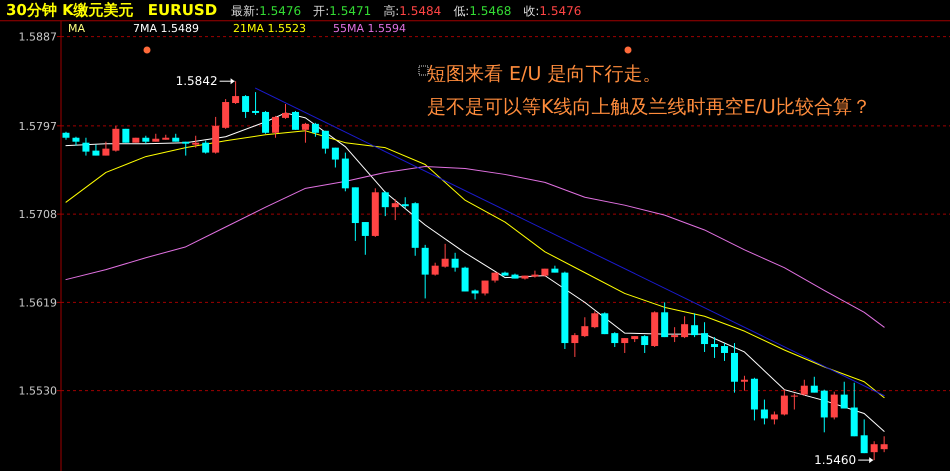 This screenshot has width=950, height=471. I want to click on text: 7MA 1.5489, so click(166, 28).